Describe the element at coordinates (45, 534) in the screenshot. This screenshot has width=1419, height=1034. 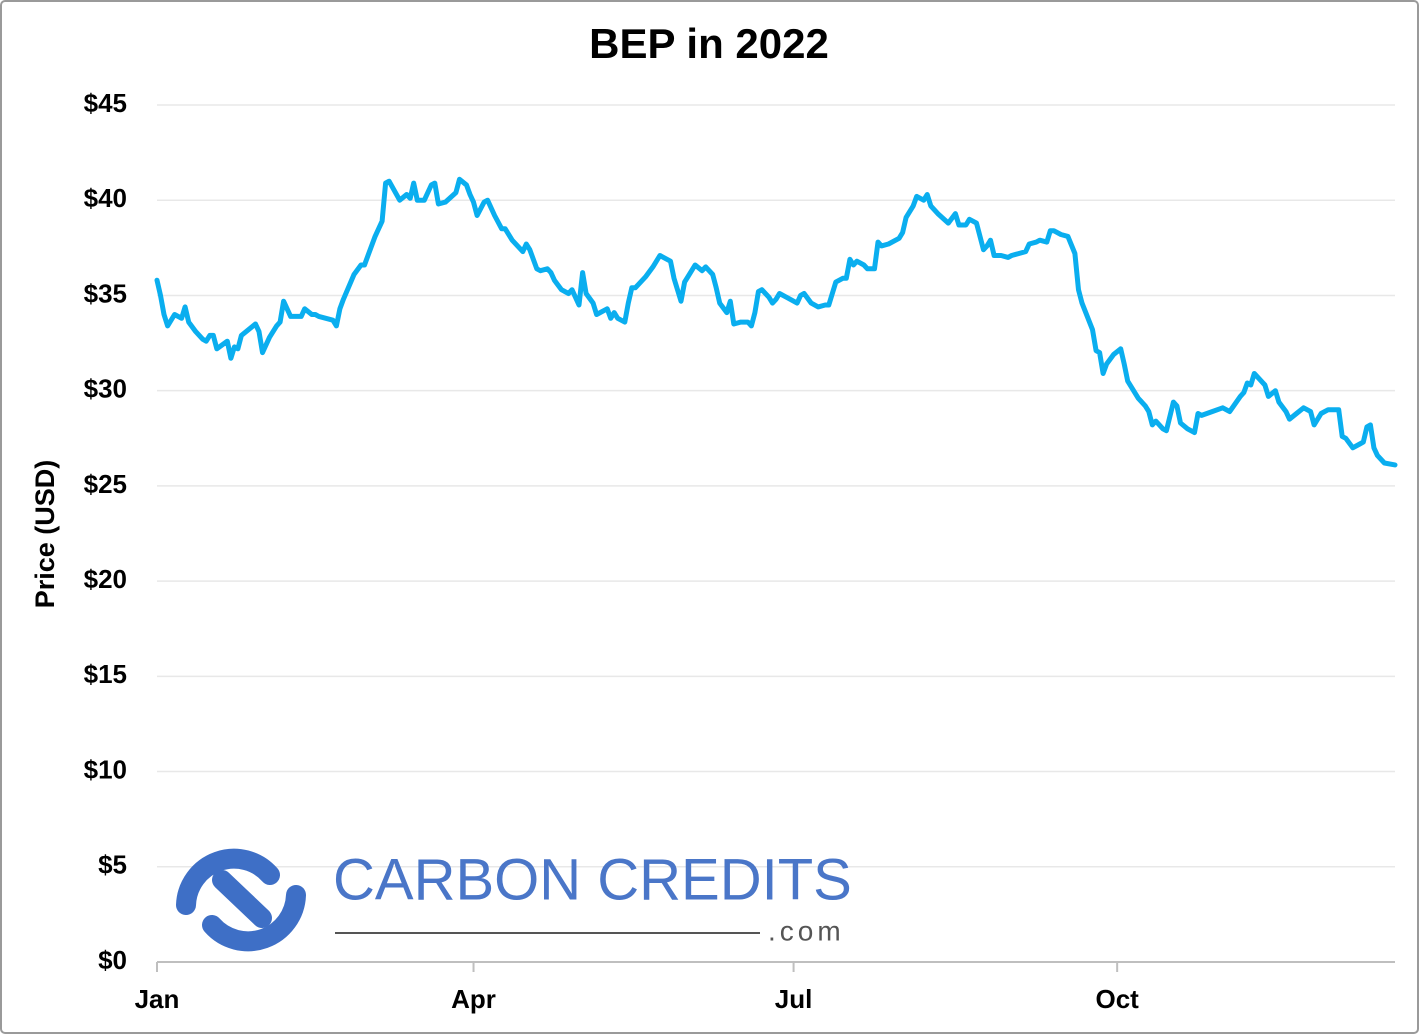
I see `y-axis-label: Price (USD)` at that location.